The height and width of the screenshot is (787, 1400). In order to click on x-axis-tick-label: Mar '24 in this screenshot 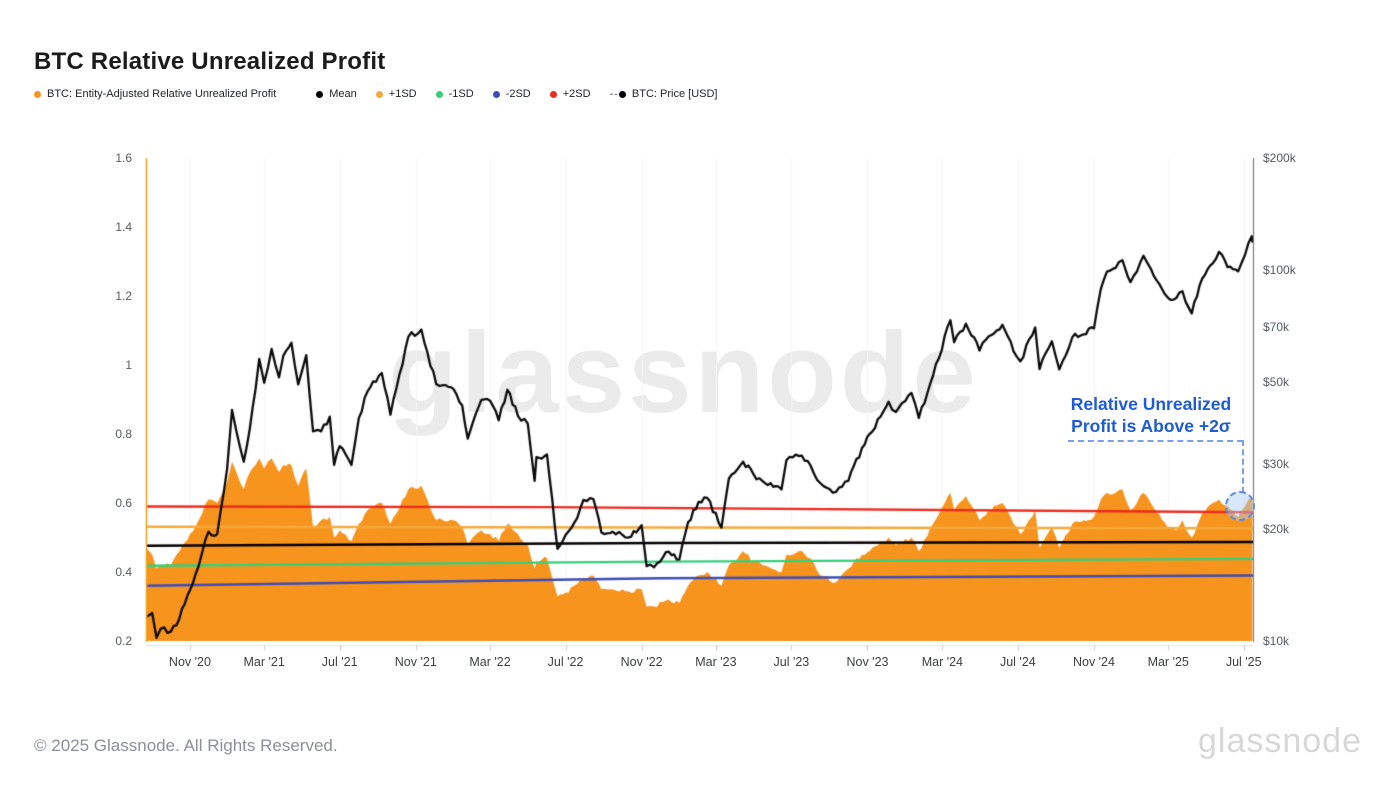, I will do `click(942, 662)`.